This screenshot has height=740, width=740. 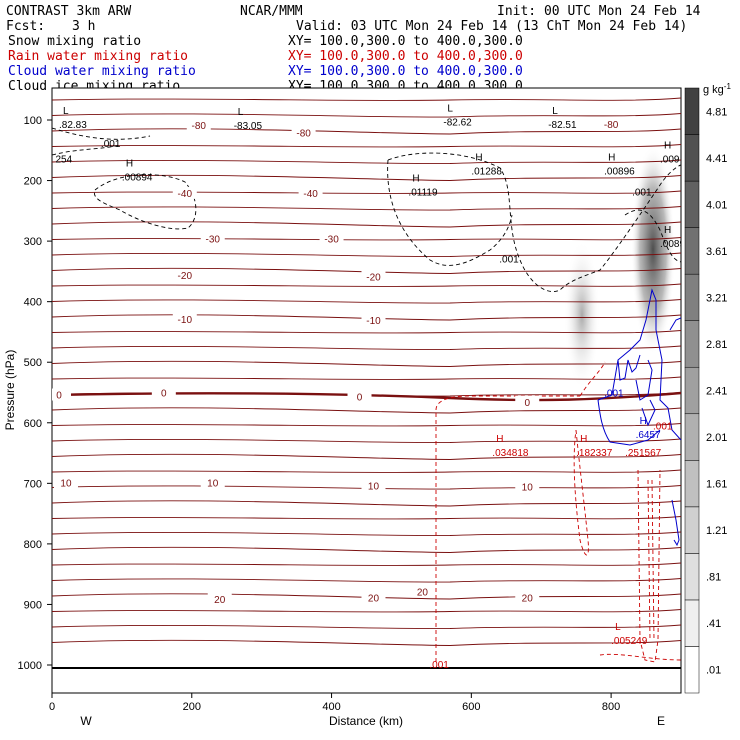 I want to click on init-time: Init: 00 UTC Mon 24 Feb 14, so click(x=599, y=11).